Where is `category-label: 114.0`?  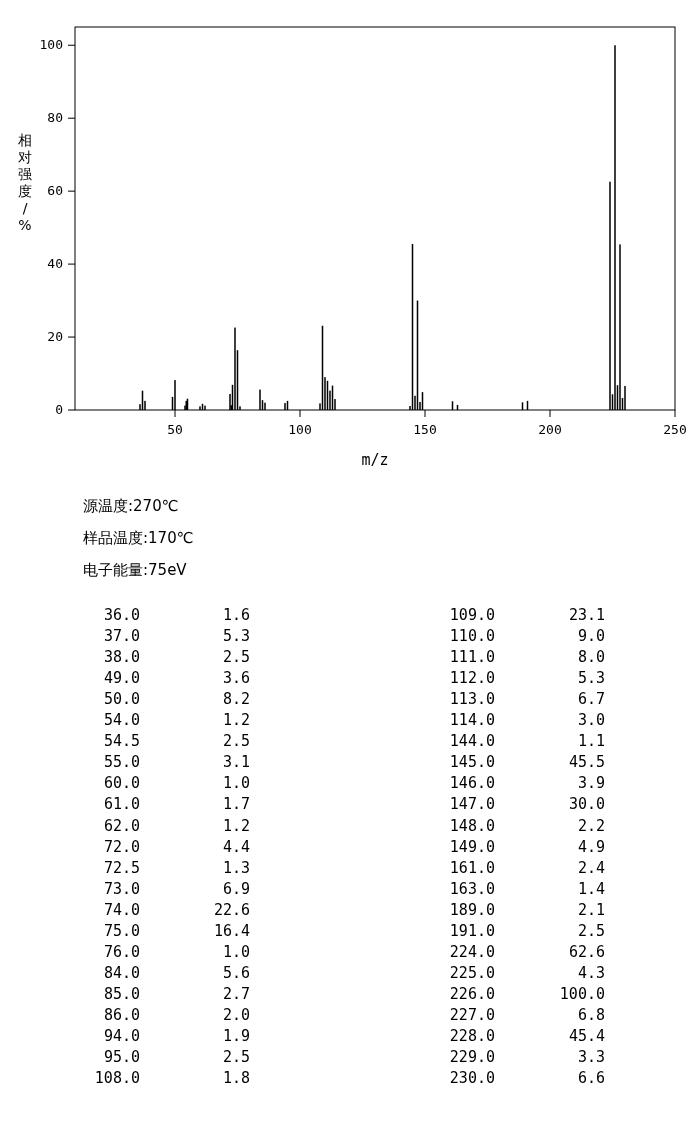 category-label: 114.0 is located at coordinates (472, 720).